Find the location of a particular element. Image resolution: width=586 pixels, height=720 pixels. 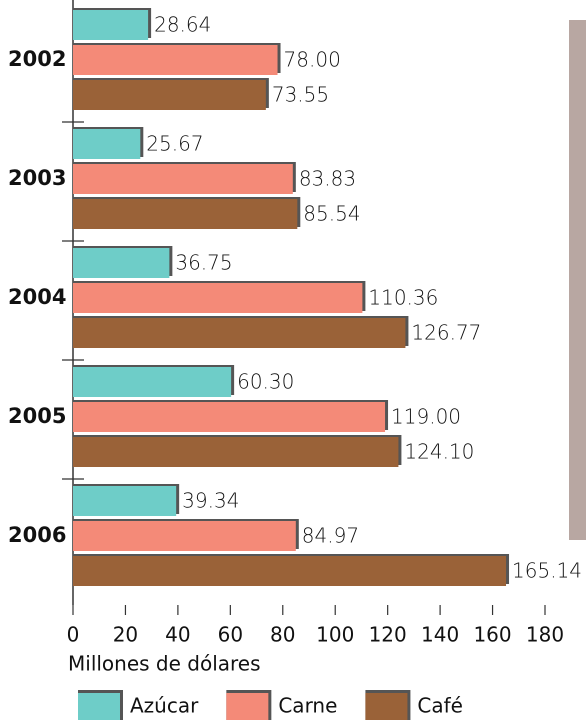

data-label: 25.67 is located at coordinates (174, 144).